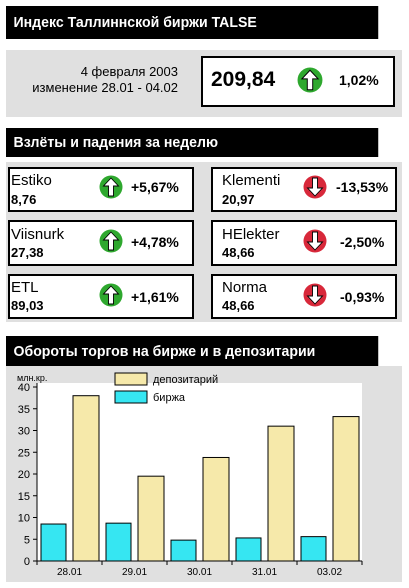  What do you see at coordinates (362, 297) in the screenshot?
I see `stock-change: -0,93%` at bounding box center [362, 297].